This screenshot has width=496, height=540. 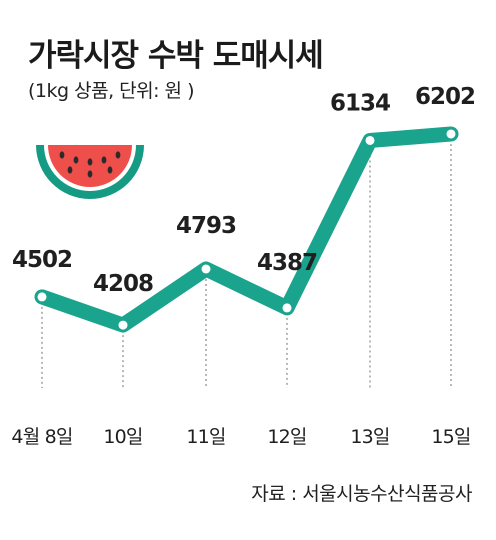 What do you see at coordinates (361, 494) in the screenshot?
I see `source-note: 자료 : 서울시농수산식품공사` at bounding box center [361, 494].